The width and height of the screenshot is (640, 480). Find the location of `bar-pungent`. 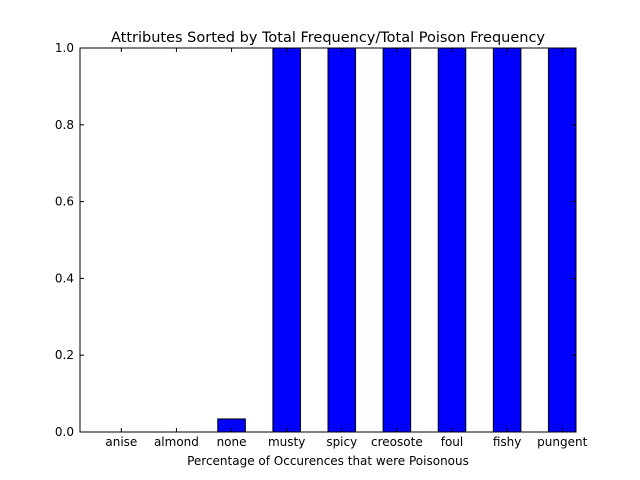

bar-pungent is located at coordinates (562, 240).